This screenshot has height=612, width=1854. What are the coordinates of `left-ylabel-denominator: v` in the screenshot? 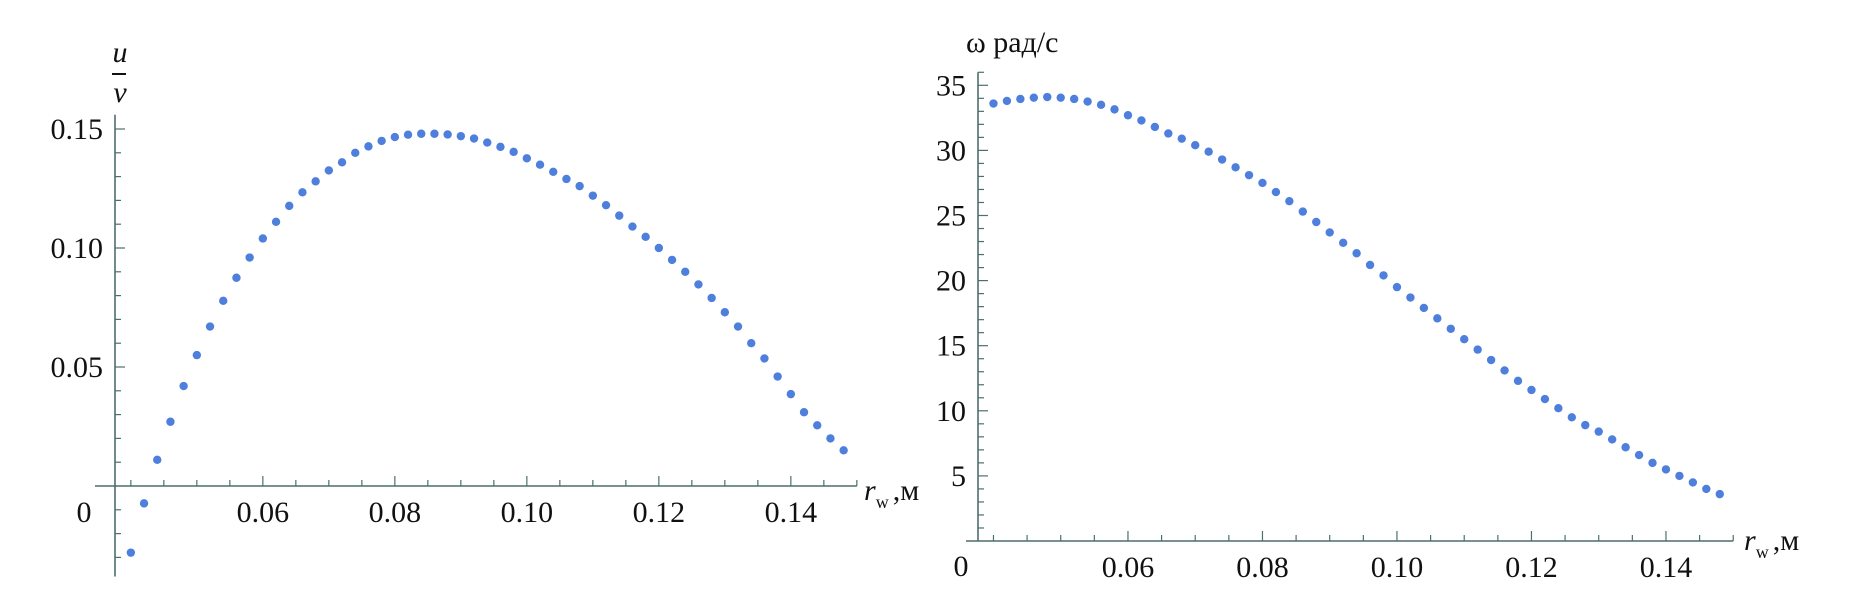 It's located at (120, 92).